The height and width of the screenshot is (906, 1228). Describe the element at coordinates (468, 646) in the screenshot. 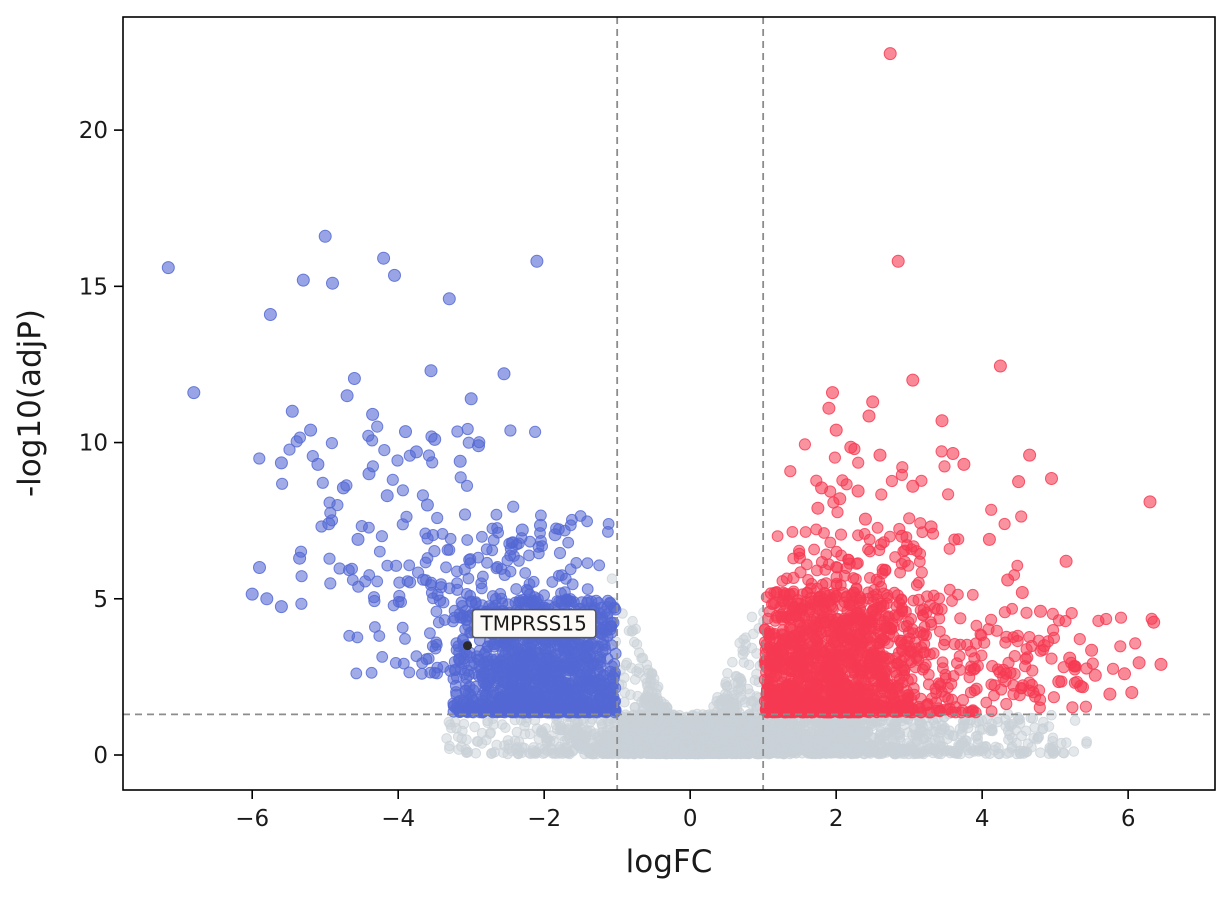

I see `annotation-point` at that location.